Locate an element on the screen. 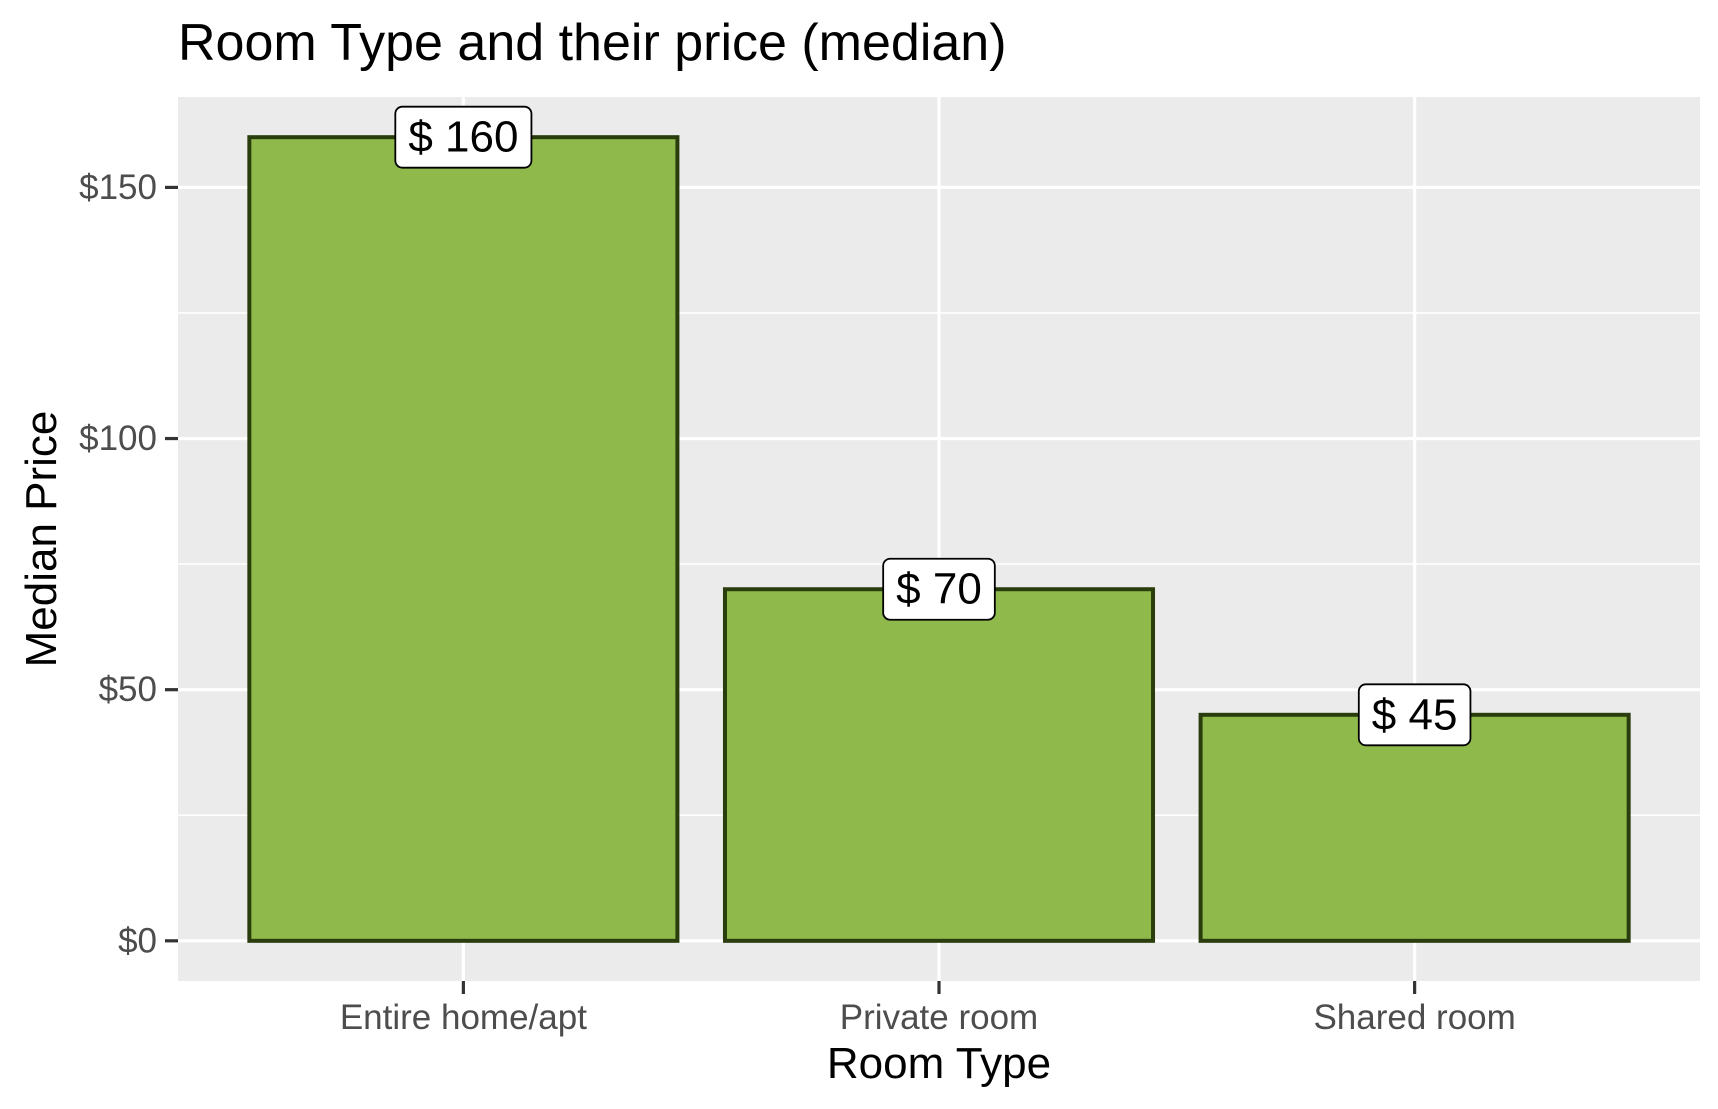 This screenshot has height=1109, width=1718. data-label: $ 160 is located at coordinates (463, 137).